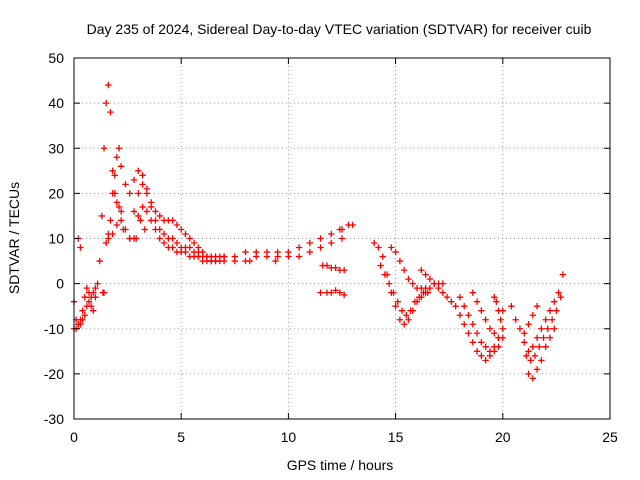 This screenshot has height=480, width=640. I want to click on series-trace-a, so click(97, 204).